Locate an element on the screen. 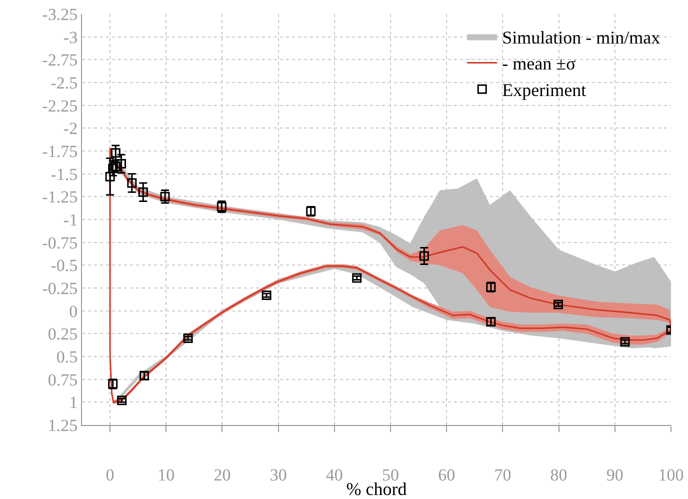 This screenshot has height=499, width=688. y-tick-label: -1.25 is located at coordinates (60, 197).